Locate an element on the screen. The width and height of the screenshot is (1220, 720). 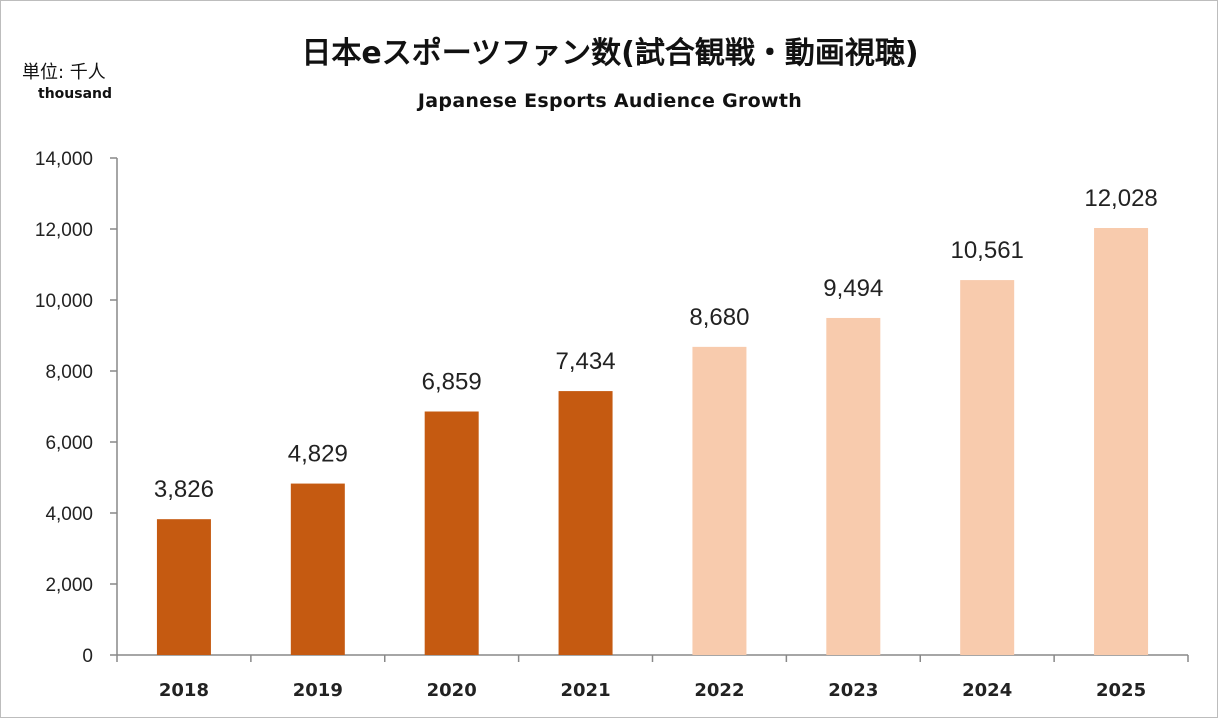
x-tick-label: 2024 is located at coordinates (987, 690).